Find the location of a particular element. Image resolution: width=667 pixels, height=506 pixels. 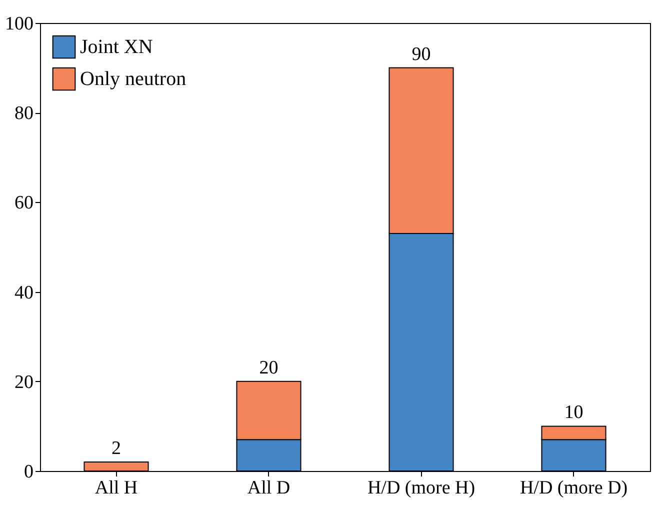

y-tick-label: 0 is located at coordinates (29, 472).